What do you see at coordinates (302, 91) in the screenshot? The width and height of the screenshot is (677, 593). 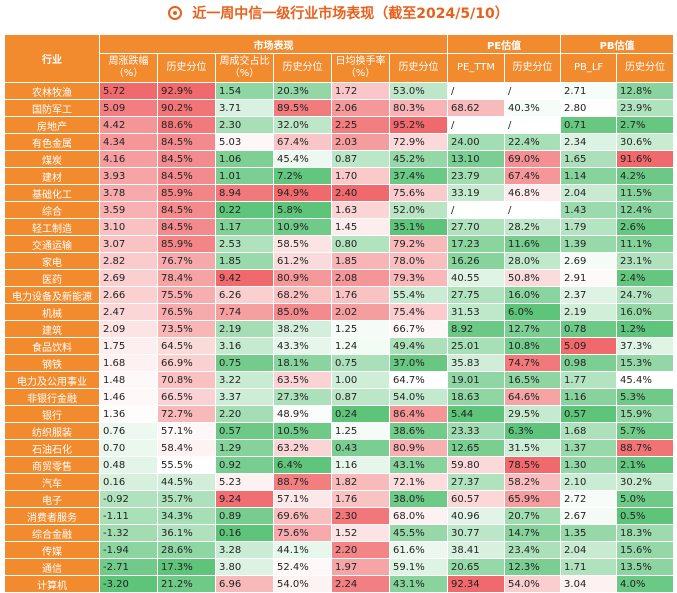 I see `cell-col-3: 20.3%` at bounding box center [302, 91].